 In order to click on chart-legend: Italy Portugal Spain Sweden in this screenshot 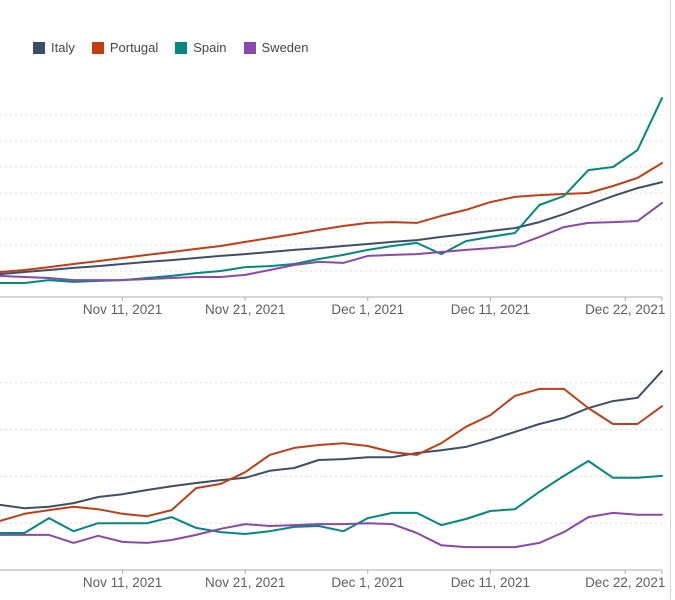, I will do `click(171, 48)`.